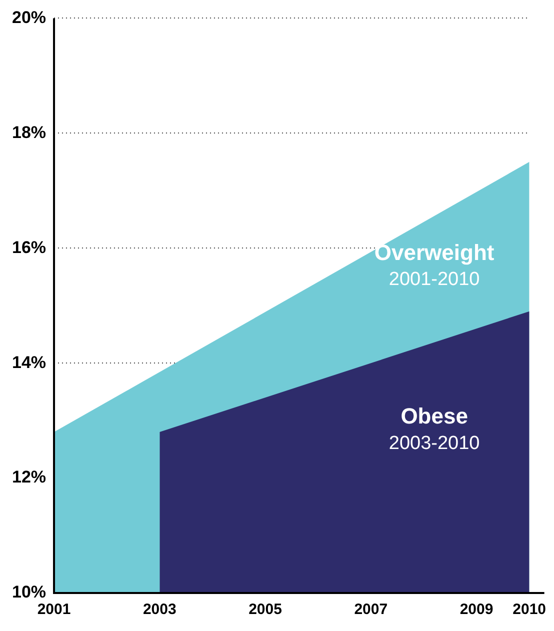  Describe the element at coordinates (265, 609) in the screenshot. I see `x-tick-label: 2005` at that location.